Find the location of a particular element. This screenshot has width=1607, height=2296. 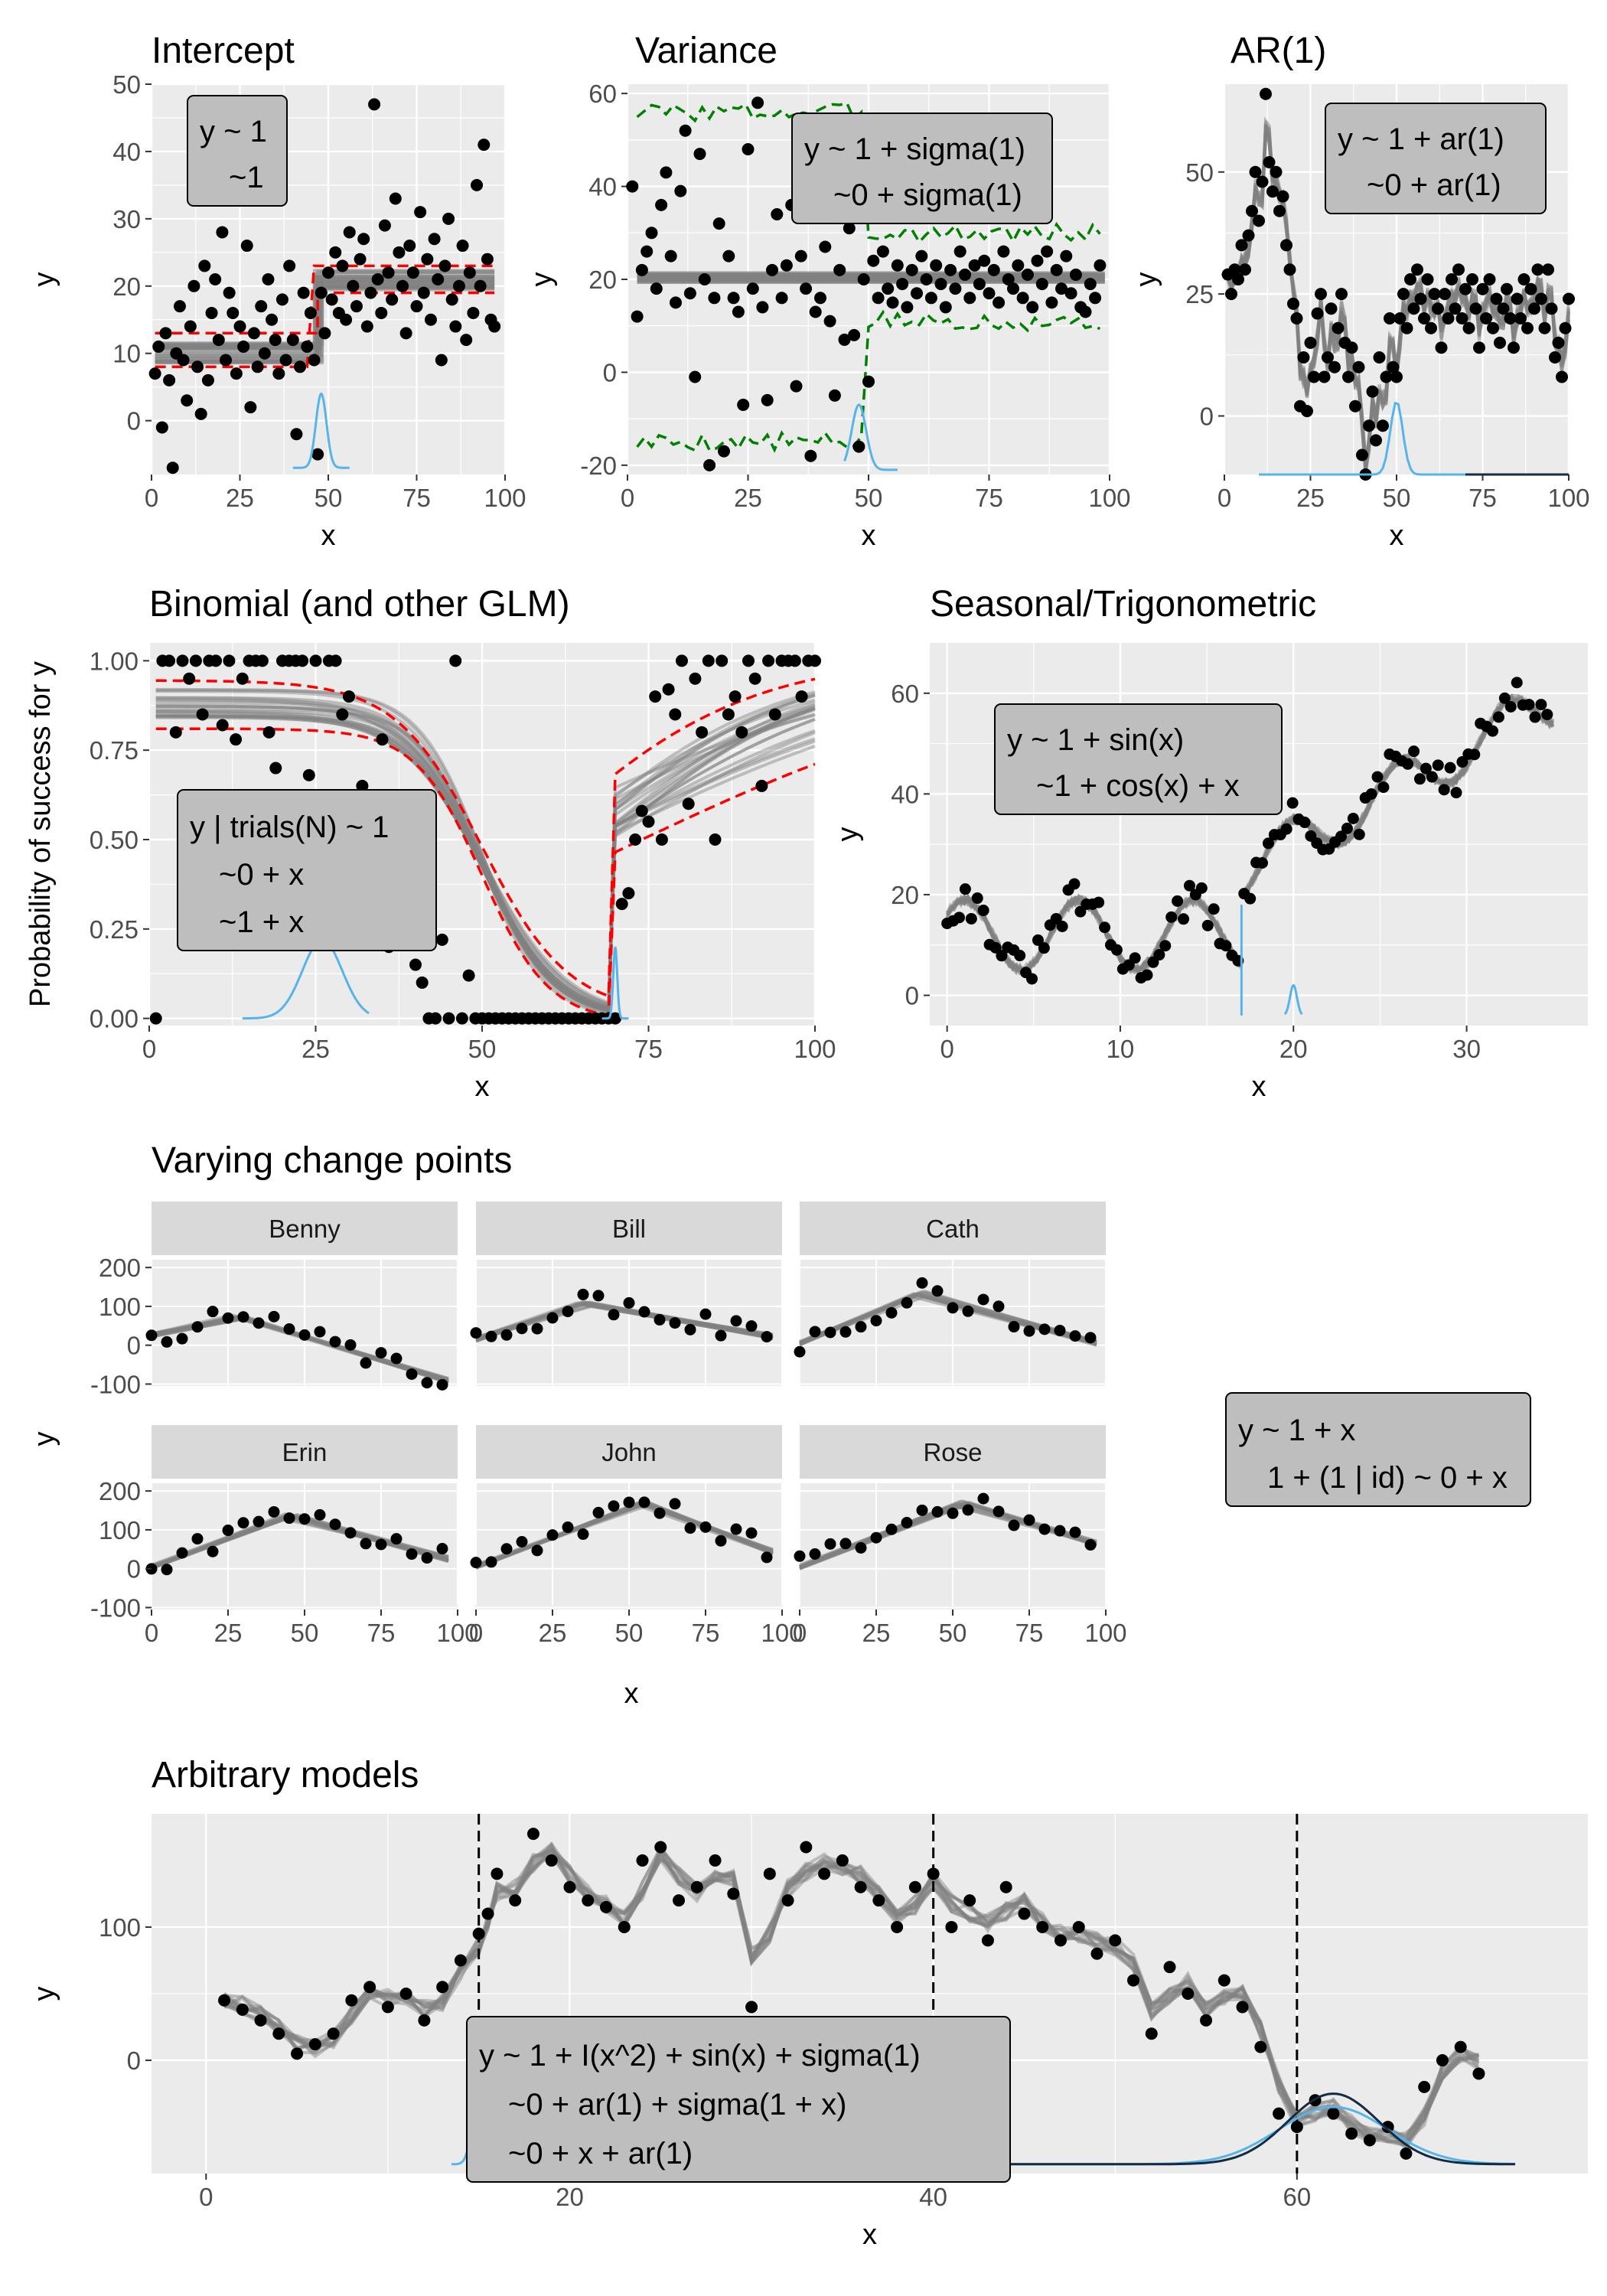

x-tick-label: 0 is located at coordinates (149, 1049).